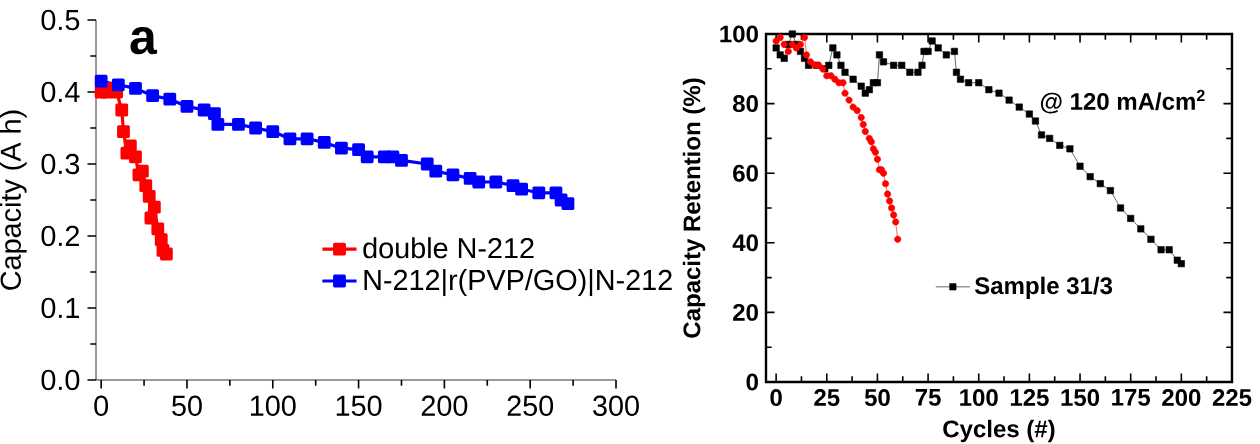 The image size is (1260, 444). Describe the element at coordinates (745, 173) in the screenshot. I see `y-tick-label: 60` at that location.